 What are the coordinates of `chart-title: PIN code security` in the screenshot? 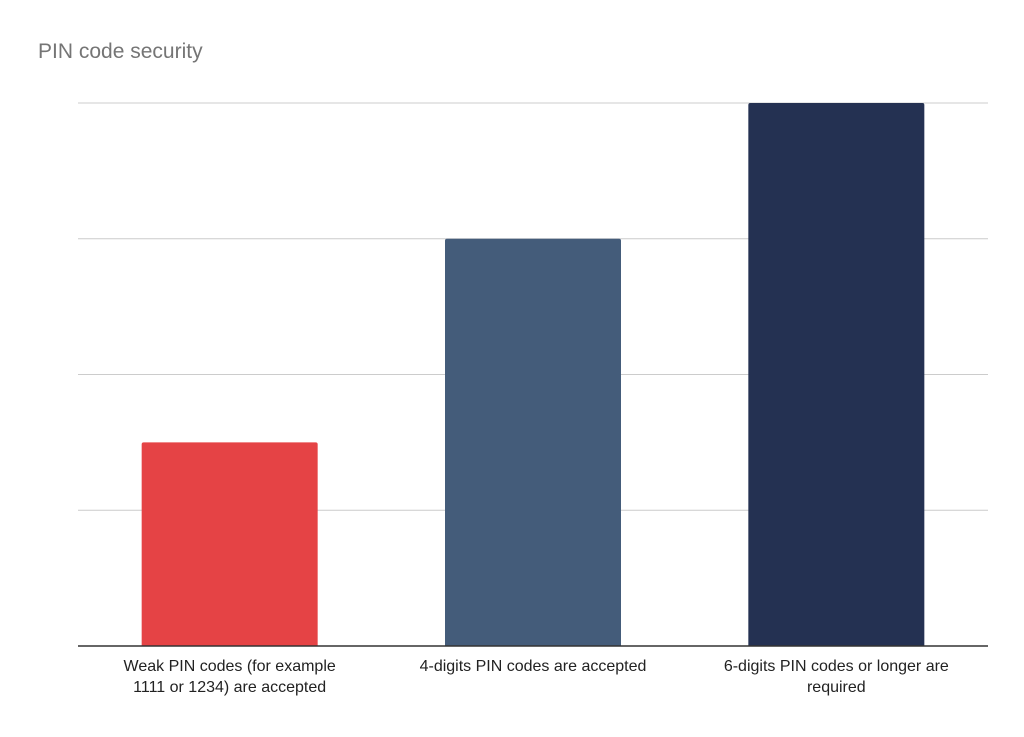 It's located at (120, 51).